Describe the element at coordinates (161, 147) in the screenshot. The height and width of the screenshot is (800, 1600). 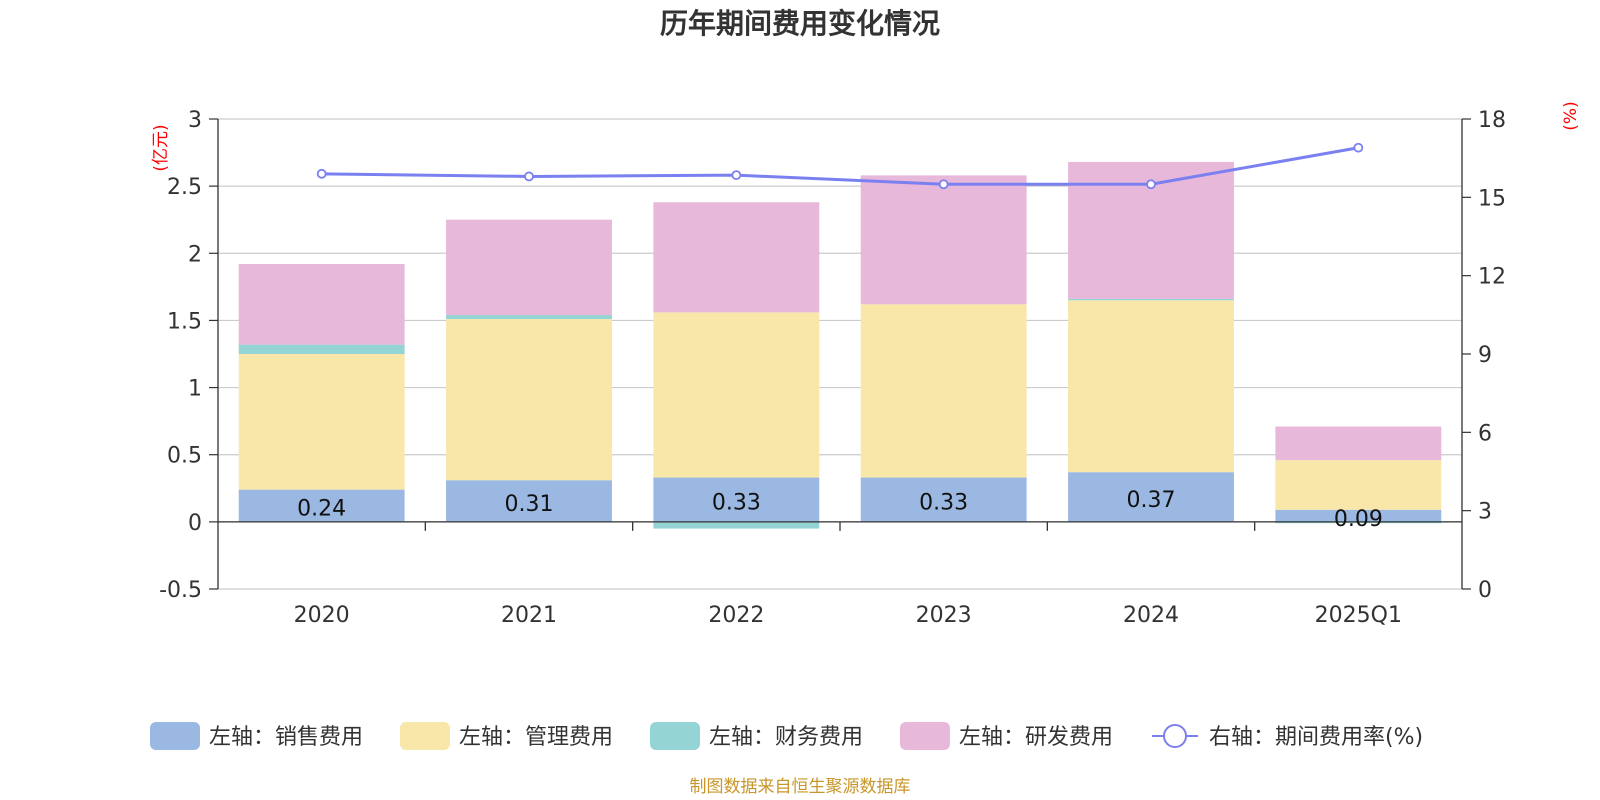
I see `left-axis-unit: (亿元)` at that location.